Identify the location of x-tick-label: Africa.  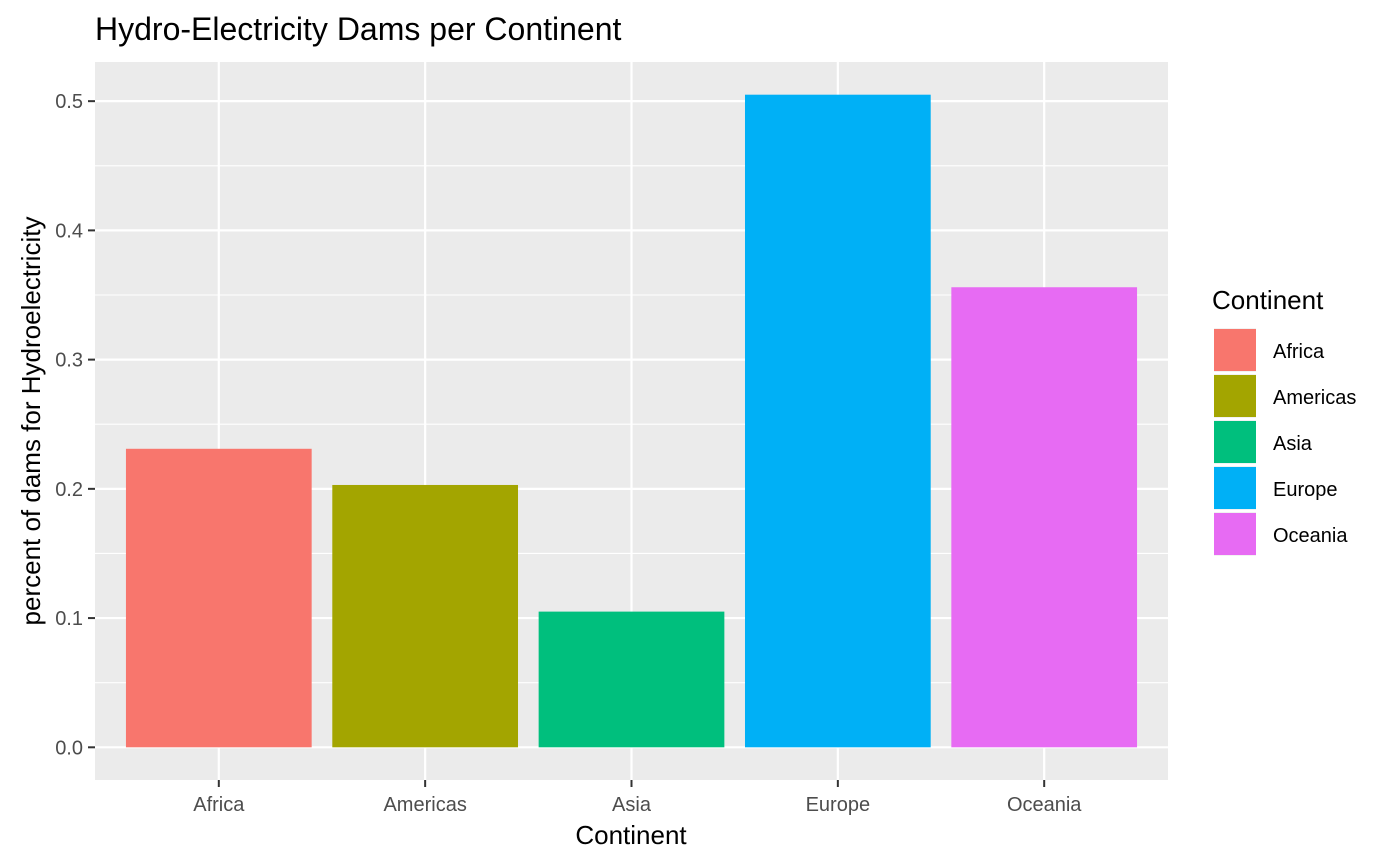
(219, 805).